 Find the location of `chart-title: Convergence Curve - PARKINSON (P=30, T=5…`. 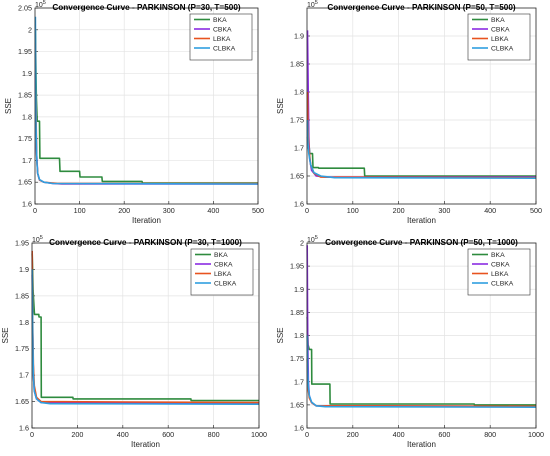

chart-title: Convergence Curve - PARKINSON (P=30, T=5… is located at coordinates (146, 7).